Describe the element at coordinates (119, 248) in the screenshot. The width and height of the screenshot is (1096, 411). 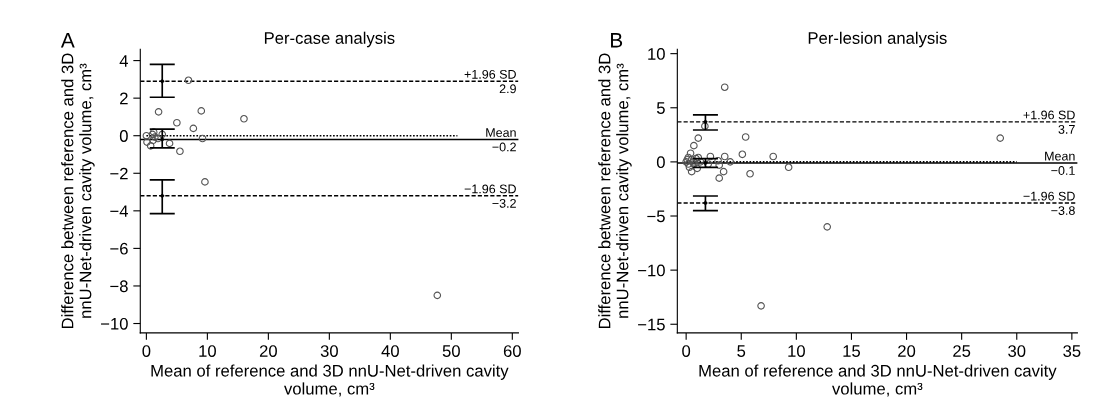
I see `y-tick-label: −6` at that location.